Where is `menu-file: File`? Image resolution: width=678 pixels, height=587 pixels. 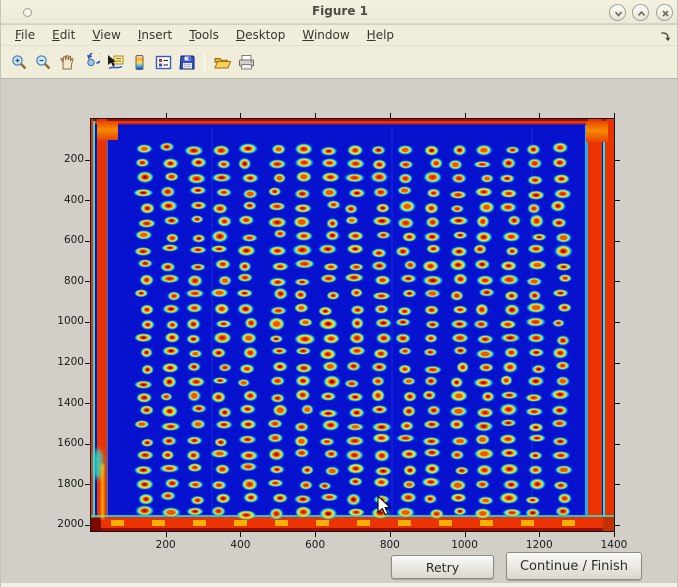
menu-file: File is located at coordinates (25, 35).